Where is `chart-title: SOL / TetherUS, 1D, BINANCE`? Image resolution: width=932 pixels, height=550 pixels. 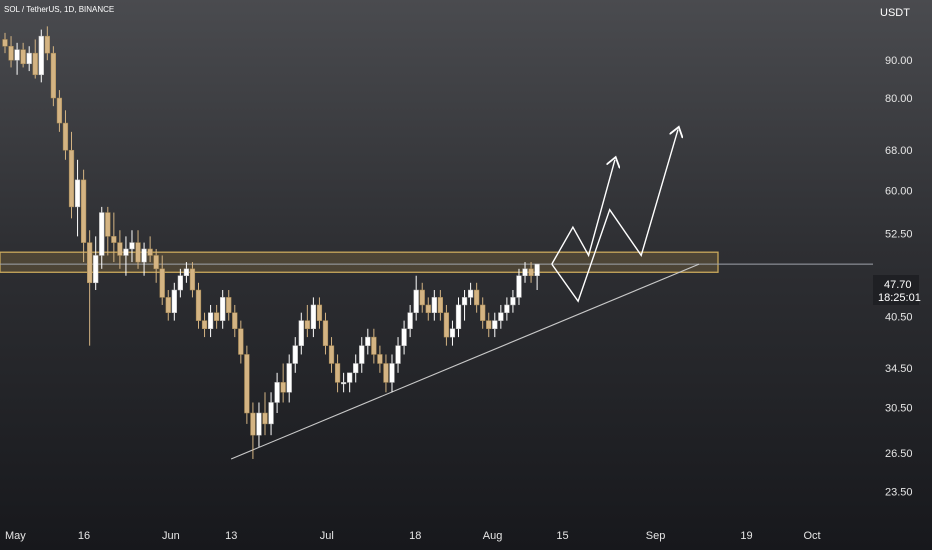 chart-title: SOL / TetherUS, 1D, BINANCE is located at coordinates (59, 9).